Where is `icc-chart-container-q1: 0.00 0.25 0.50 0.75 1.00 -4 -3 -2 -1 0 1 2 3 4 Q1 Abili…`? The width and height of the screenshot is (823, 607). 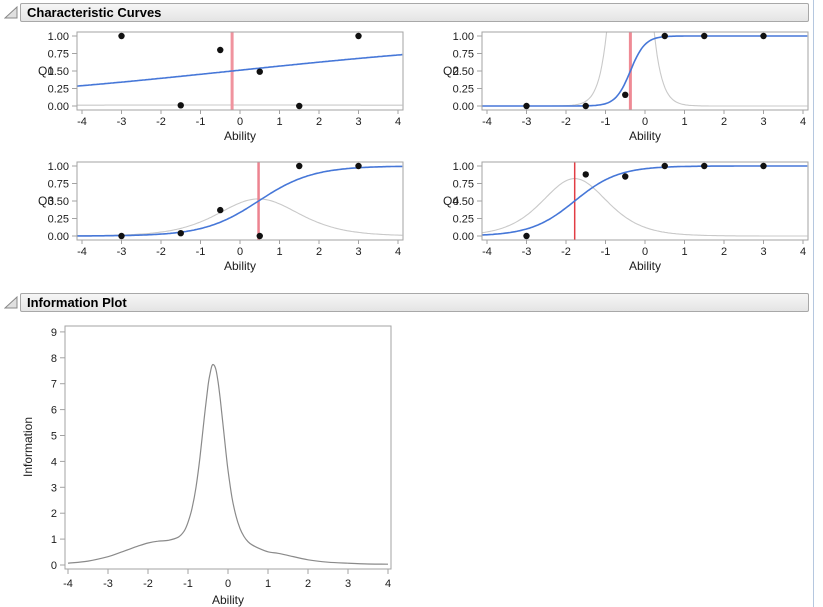 icc-chart-container-q1: 0.00 0.25 0.50 0.75 1.00 -4 -3 -2 -1 0 1 2 3 4 Q1 Abili… is located at coordinates (215, 90).